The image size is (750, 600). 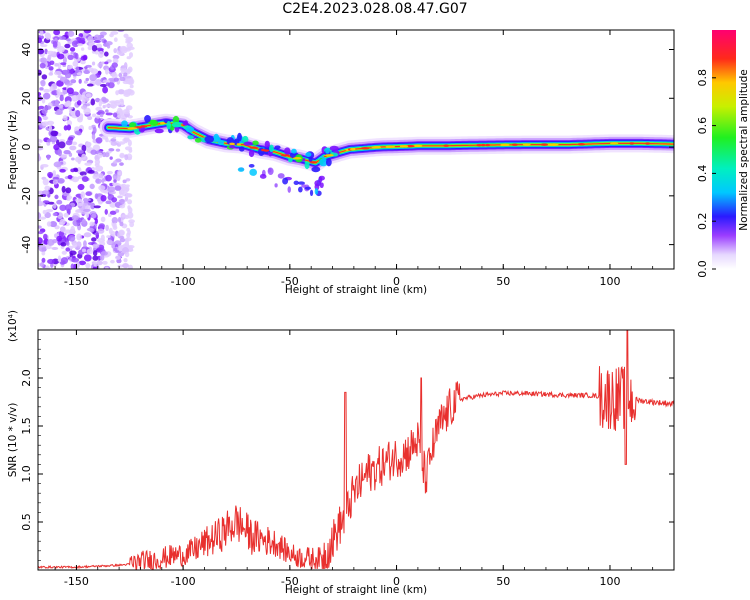 What do you see at coordinates (744, 149) in the screenshot?
I see `colorbar-label: Normalized spectral amplitude` at bounding box center [744, 149].